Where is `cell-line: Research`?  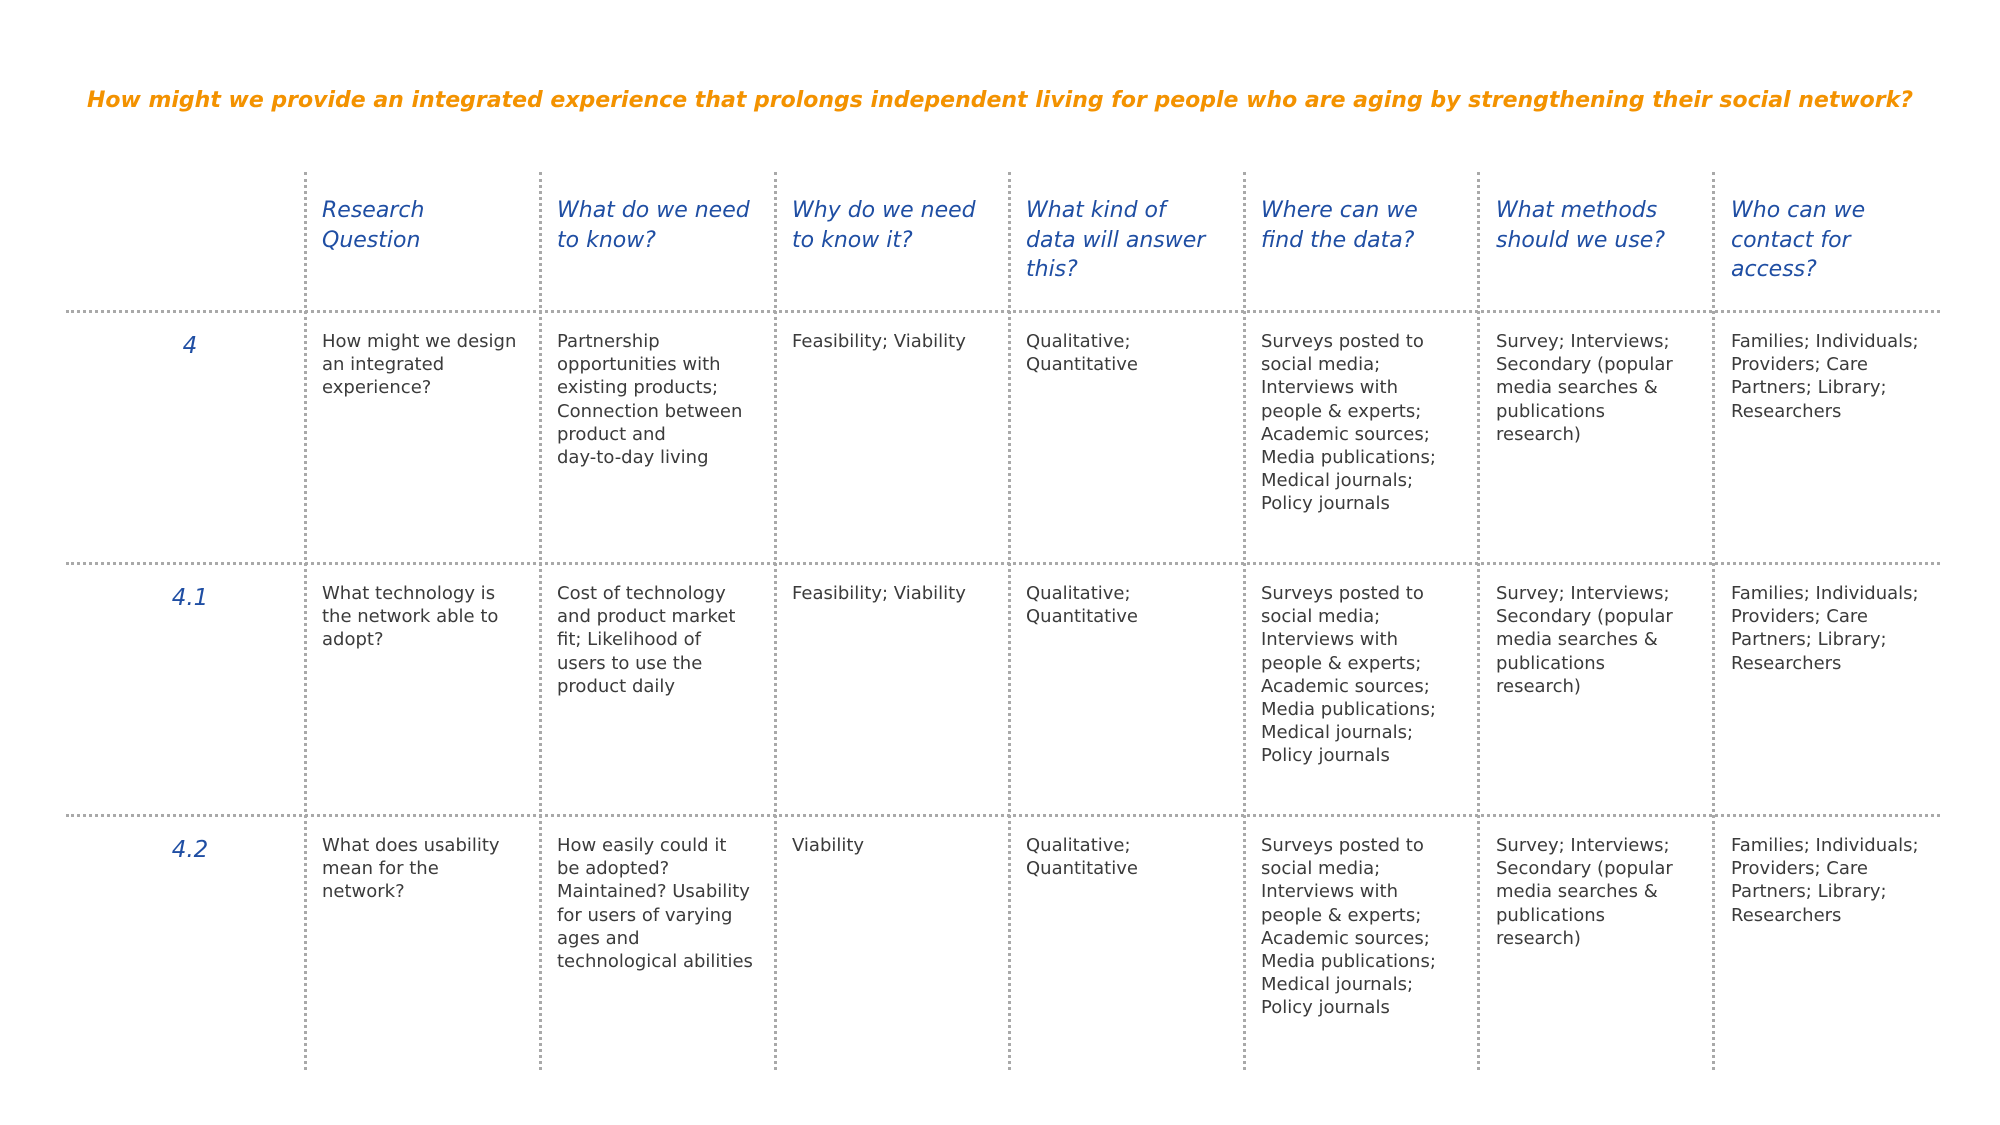
cell-line: Research is located at coordinates (373, 210).